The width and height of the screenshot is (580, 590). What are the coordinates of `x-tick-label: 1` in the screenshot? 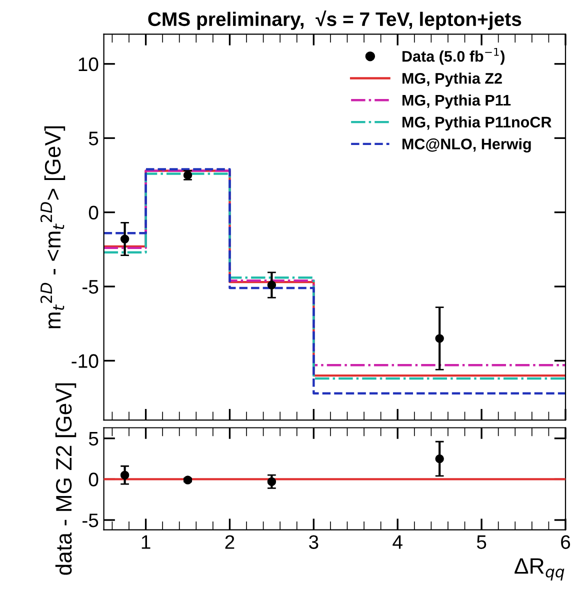 It's located at (146, 542).